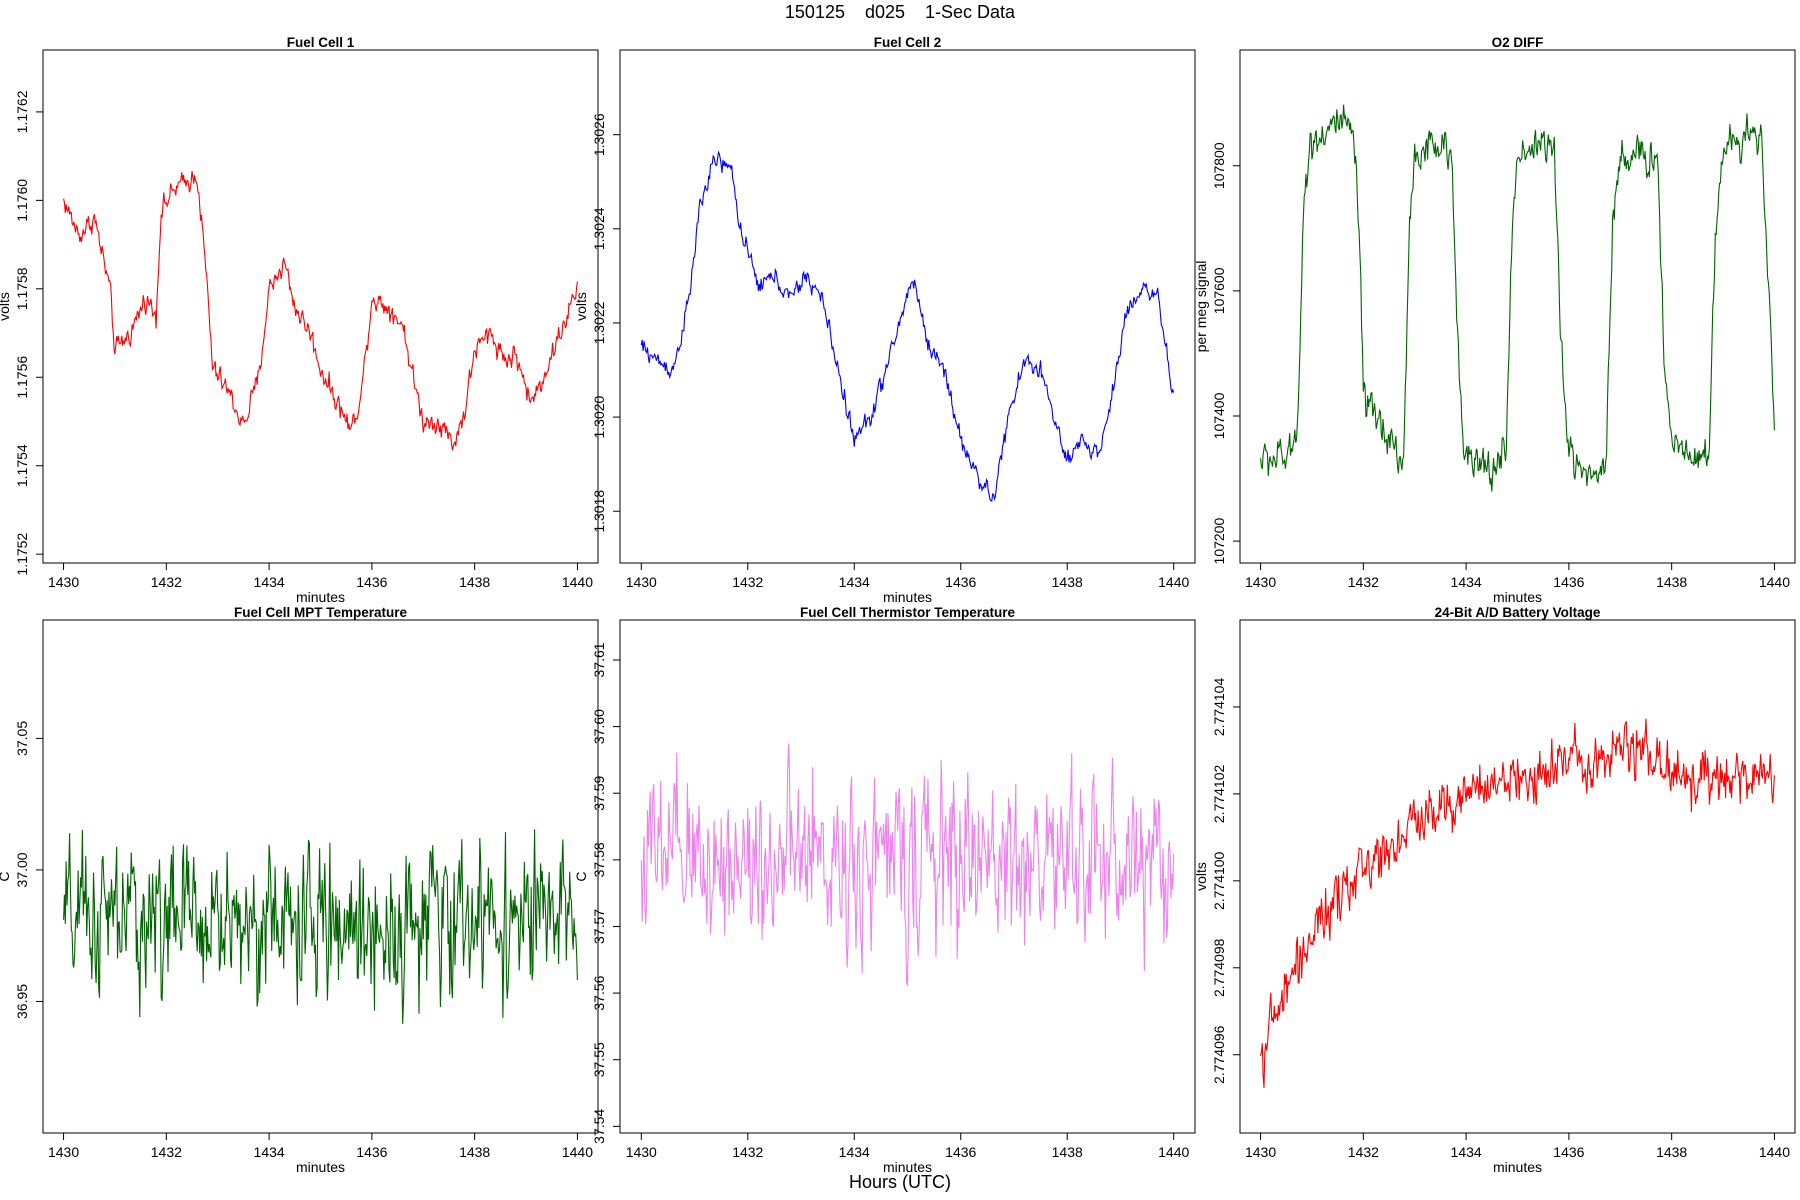 This screenshot has width=1800, height=1200. I want to click on y-tick-label: 37.55, so click(599, 1059).